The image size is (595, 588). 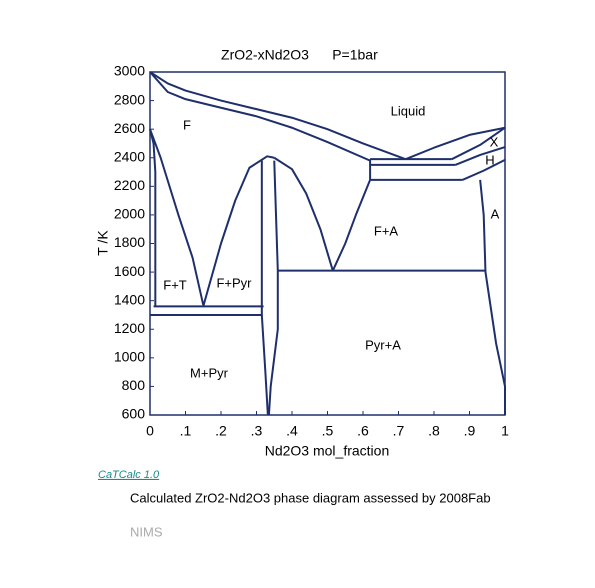 What do you see at coordinates (129, 475) in the screenshot?
I see `software-link: CaTCalc 1.0` at bounding box center [129, 475].